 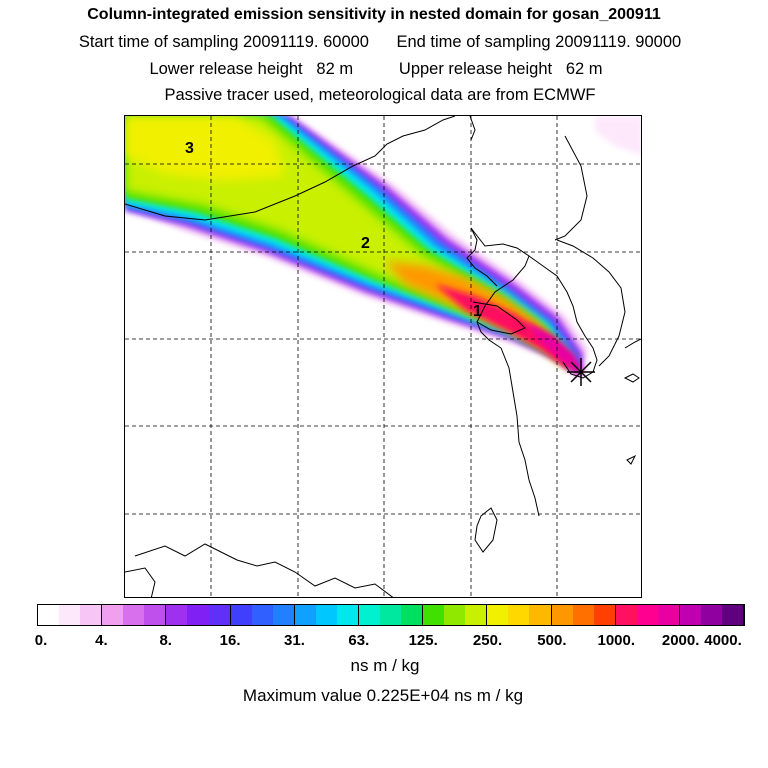 What do you see at coordinates (581, 372) in the screenshot?
I see `receptor-star-icon` at bounding box center [581, 372].